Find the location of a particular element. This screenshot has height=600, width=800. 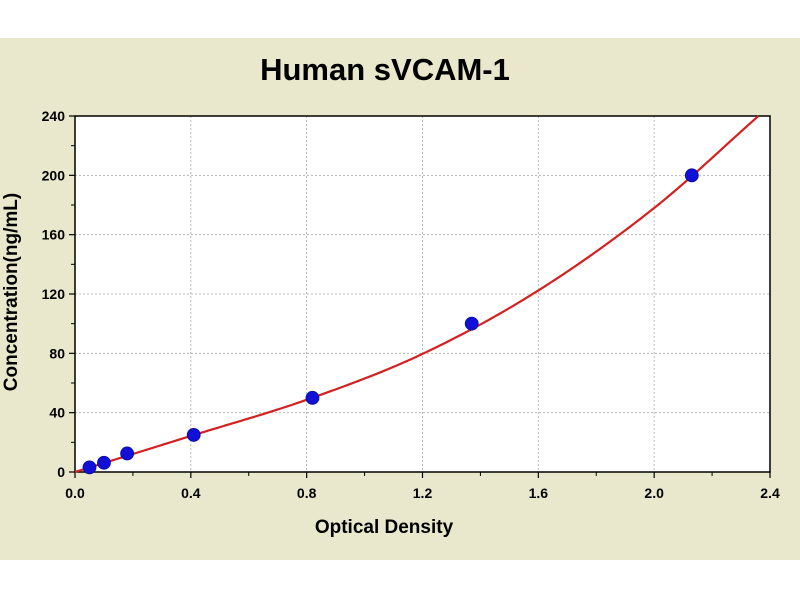

x-tick-label: 0.4 is located at coordinates (191, 493).